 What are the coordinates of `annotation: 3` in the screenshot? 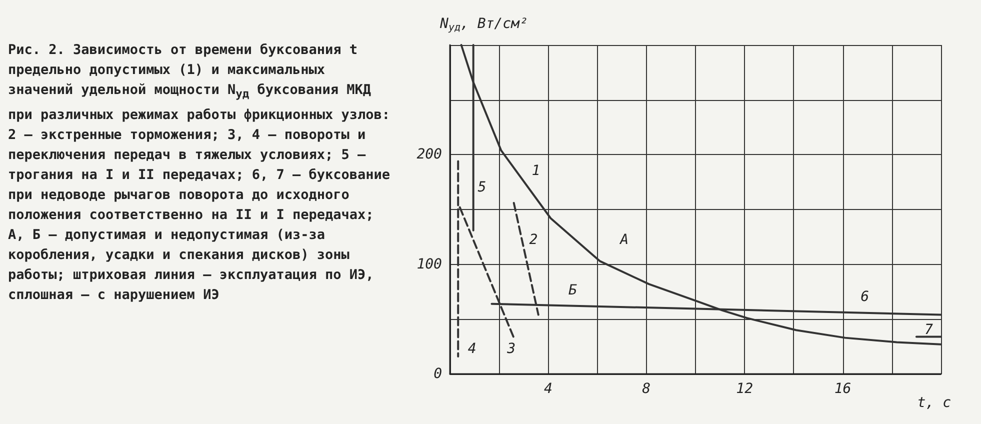 It's located at (511, 348).